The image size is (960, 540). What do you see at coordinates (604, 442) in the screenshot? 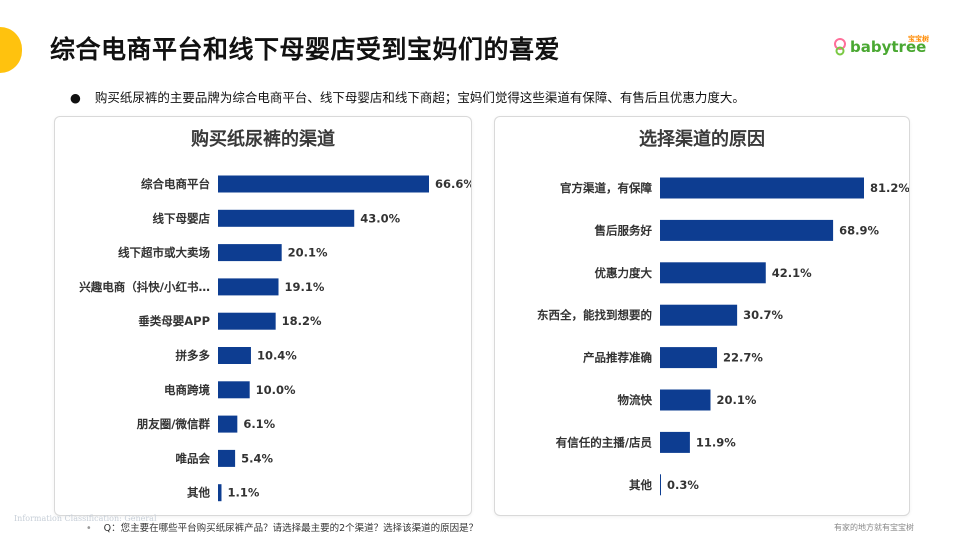
I see `reason-category-label: 有信任的主播/店员` at bounding box center [604, 442].